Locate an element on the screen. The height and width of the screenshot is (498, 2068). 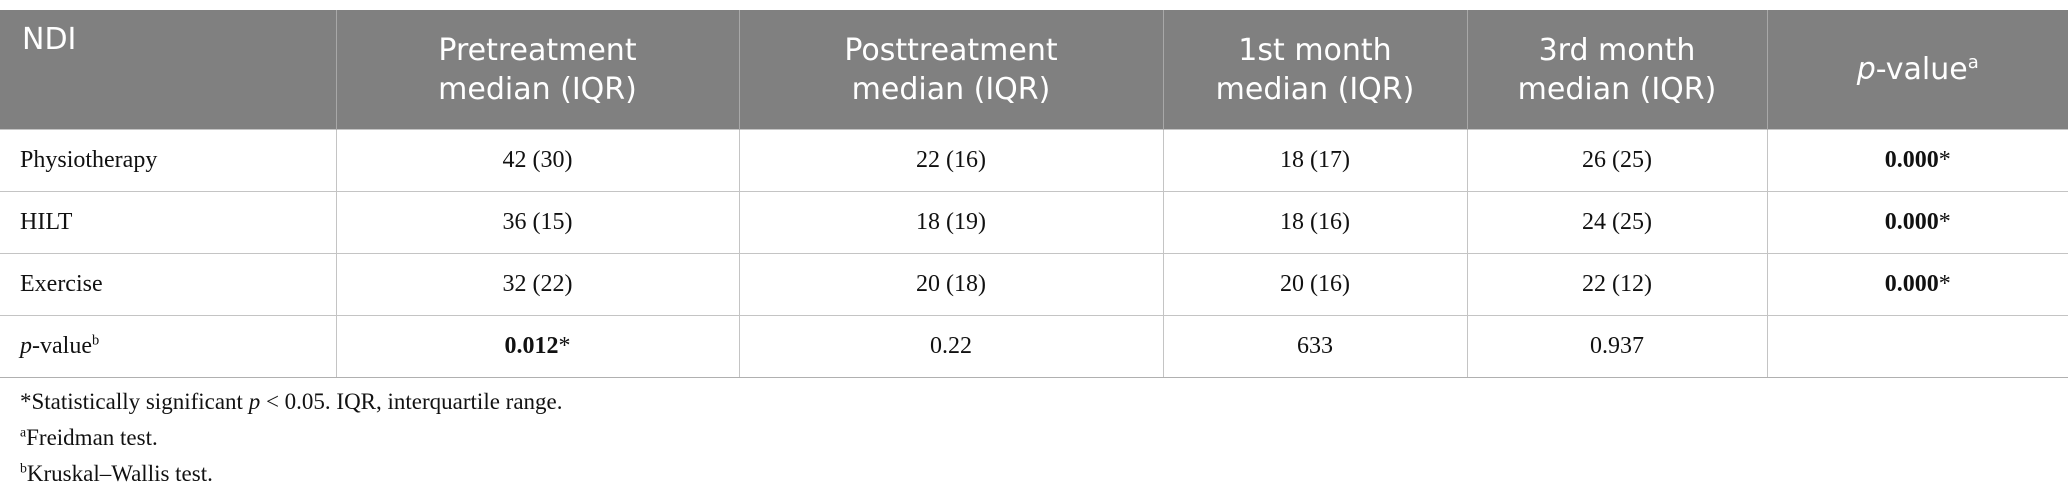
table-cell: 18 (19) is located at coordinates (950, 222).